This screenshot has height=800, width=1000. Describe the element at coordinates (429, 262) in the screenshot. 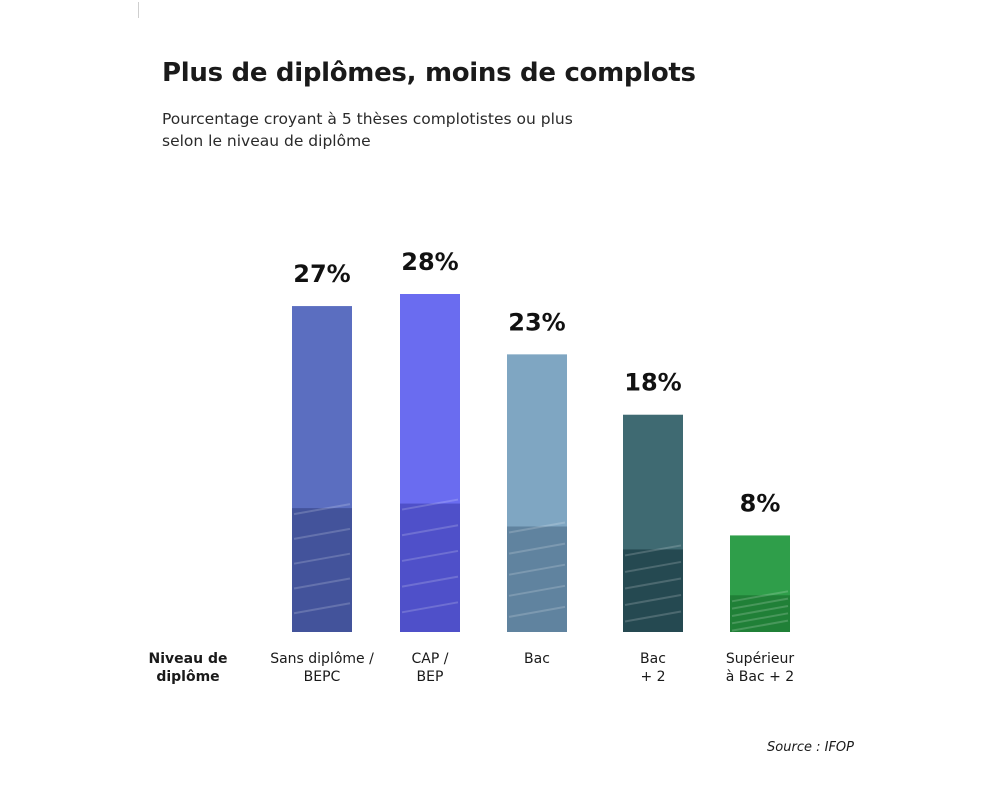

I see `value-label: 28%` at that location.